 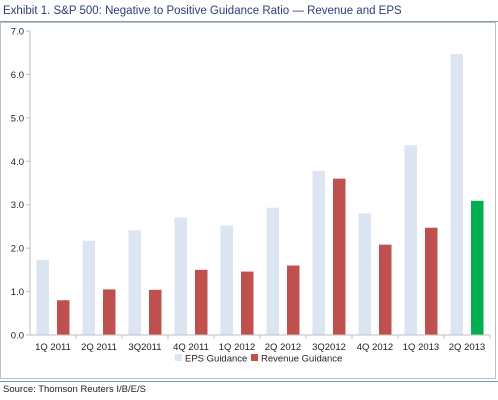 What do you see at coordinates (17, 118) in the screenshot?
I see `y-tick-label: 5.0` at bounding box center [17, 118].